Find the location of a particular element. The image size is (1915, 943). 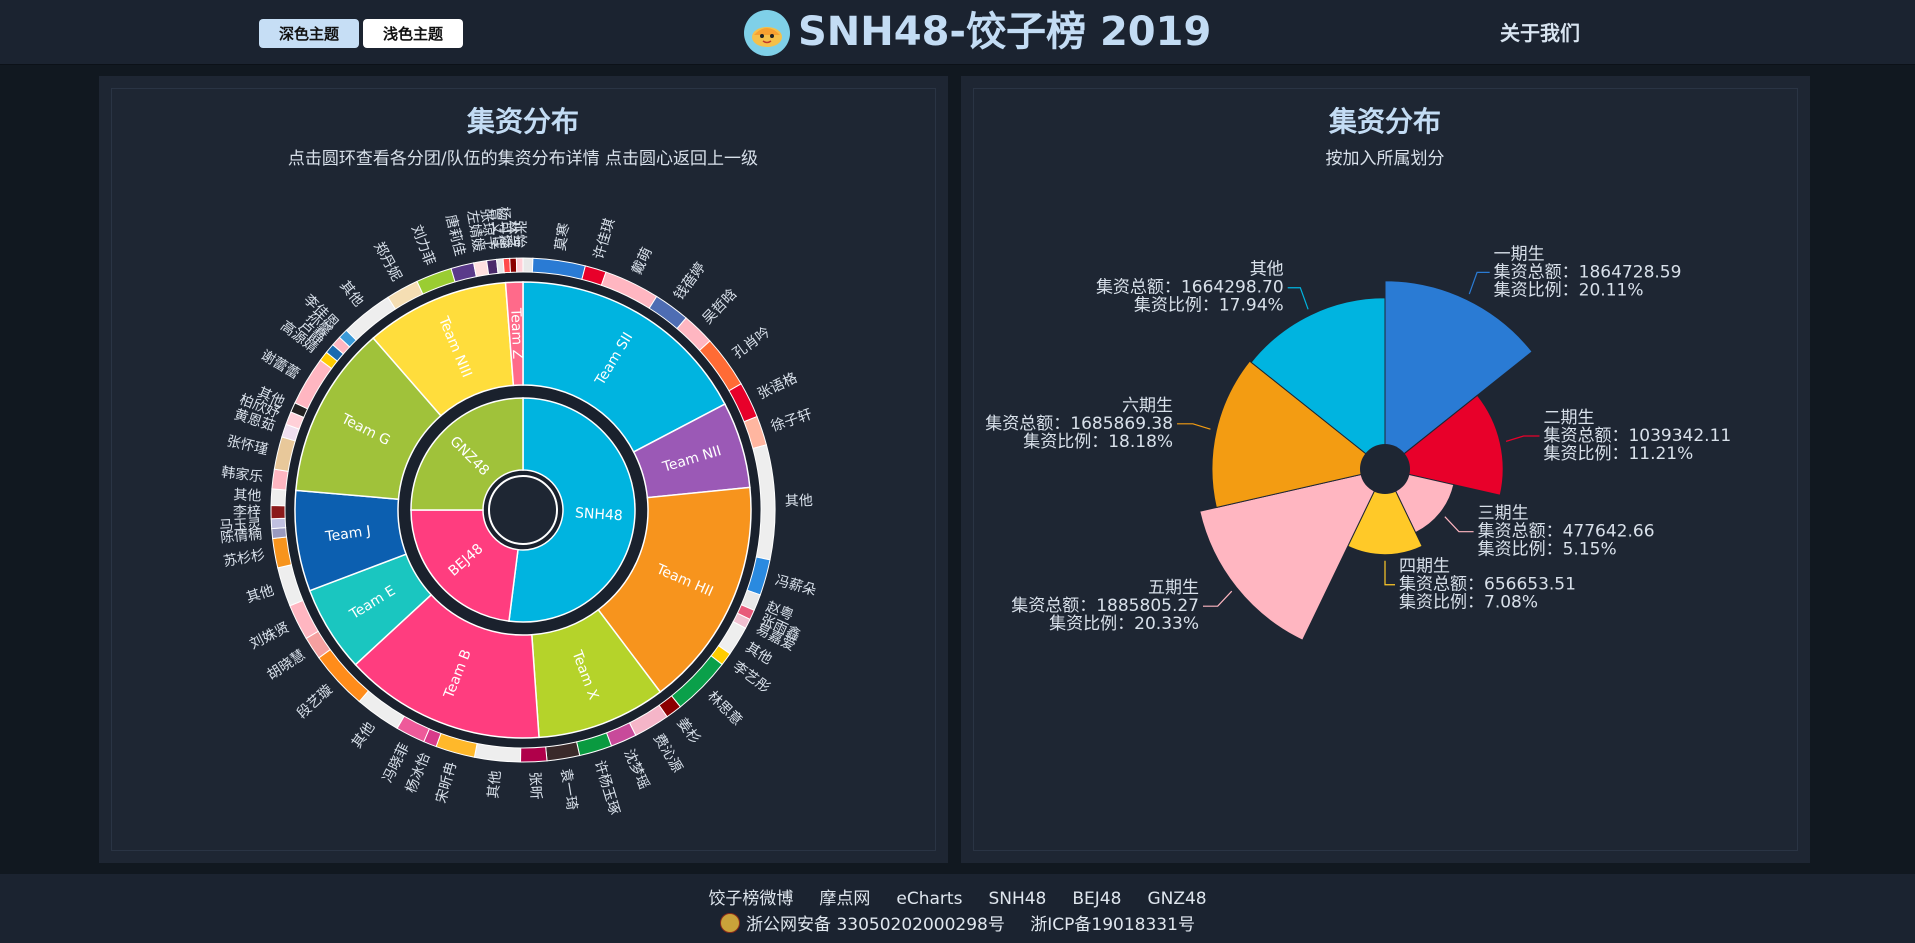

rose-slice-ratio: 集资比例：20.33% is located at coordinates (1124, 624).